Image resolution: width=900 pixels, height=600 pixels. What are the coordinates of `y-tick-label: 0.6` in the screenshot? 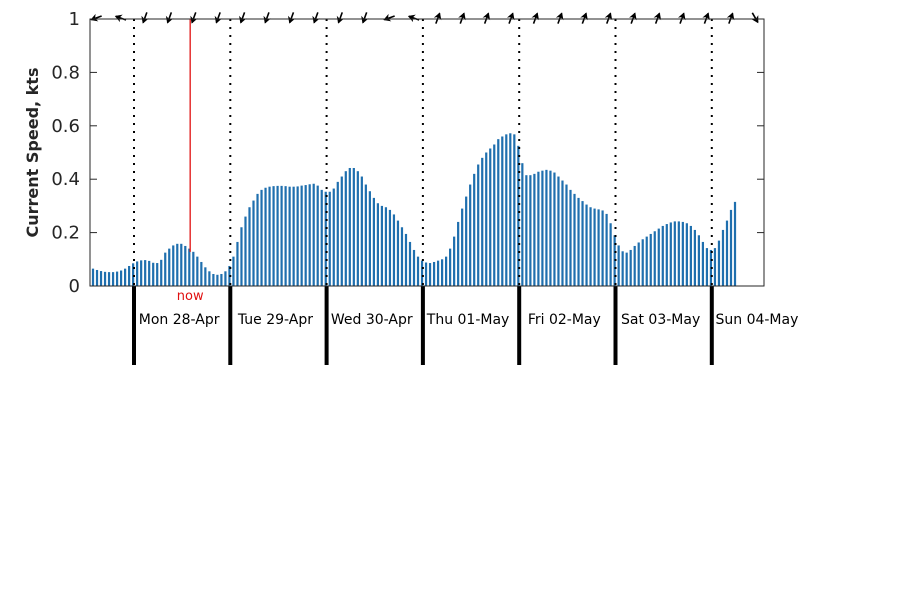 It's located at (65, 126).